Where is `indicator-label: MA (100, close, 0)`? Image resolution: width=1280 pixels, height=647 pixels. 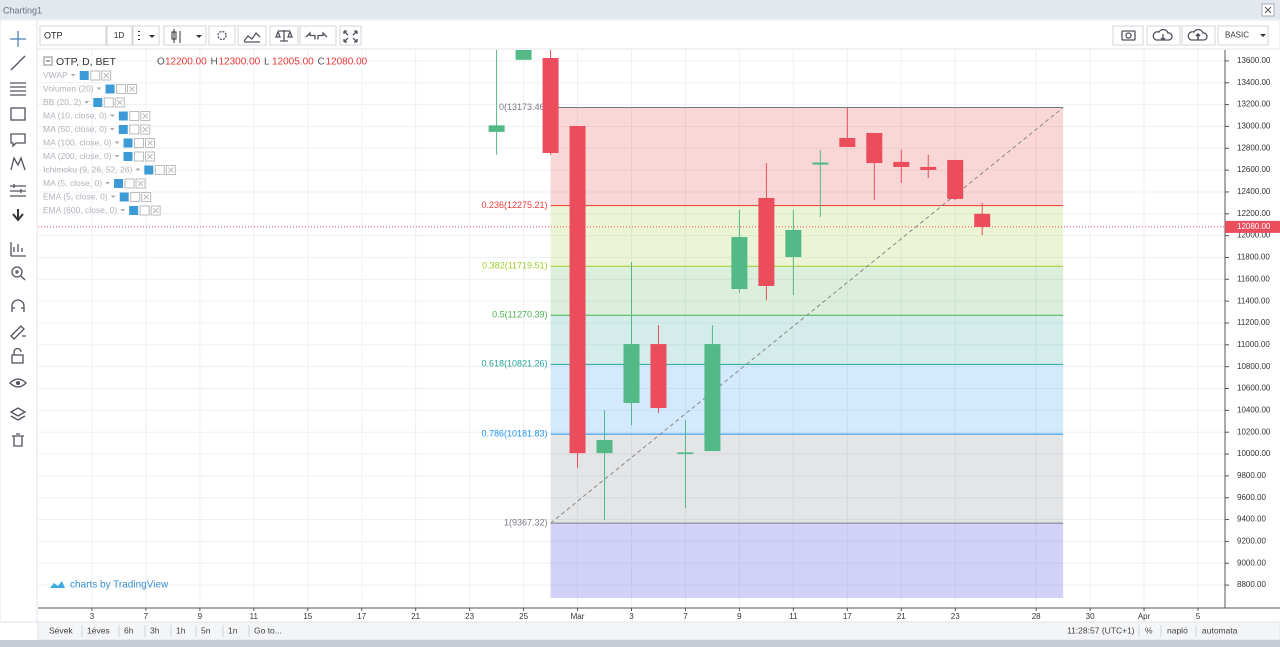
indicator-label: MA (100, close, 0) is located at coordinates (77, 142).